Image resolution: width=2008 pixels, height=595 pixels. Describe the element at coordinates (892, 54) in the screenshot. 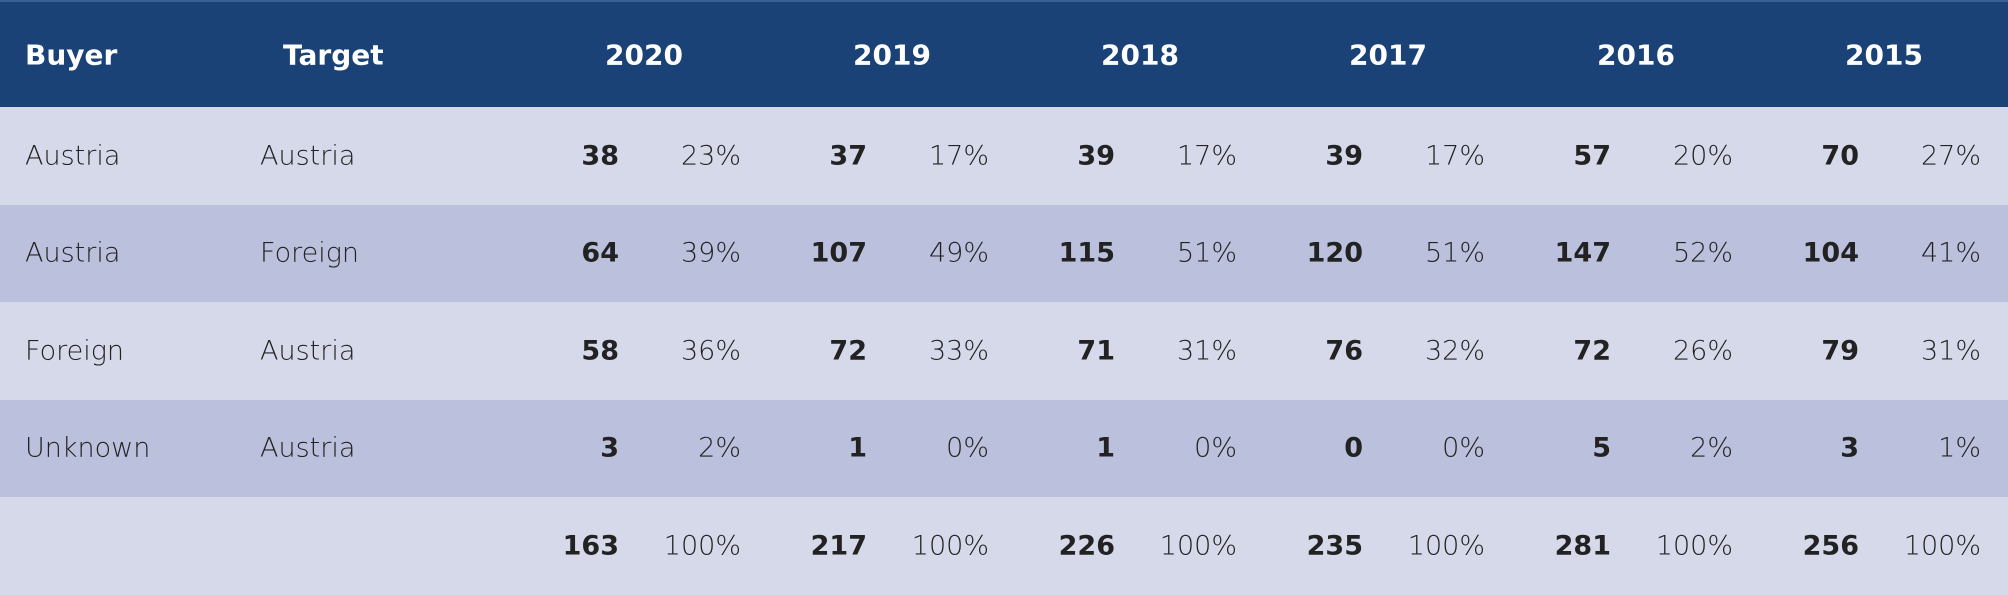

I see `header-year: 2019` at that location.